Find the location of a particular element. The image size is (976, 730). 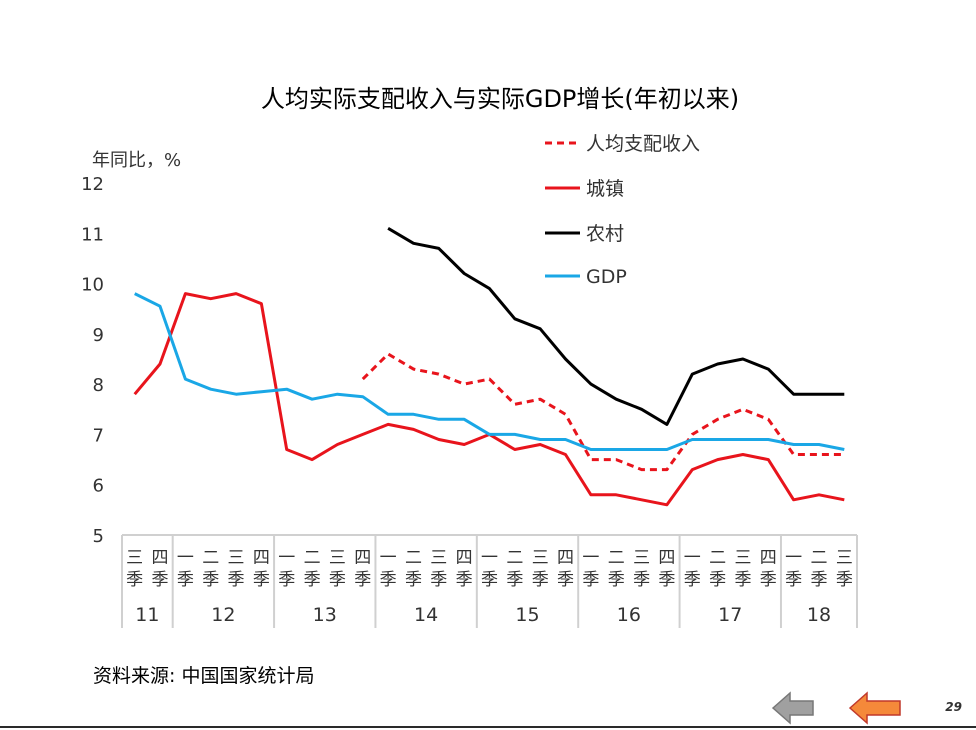

y-tick-label: 5 is located at coordinates (98, 536).